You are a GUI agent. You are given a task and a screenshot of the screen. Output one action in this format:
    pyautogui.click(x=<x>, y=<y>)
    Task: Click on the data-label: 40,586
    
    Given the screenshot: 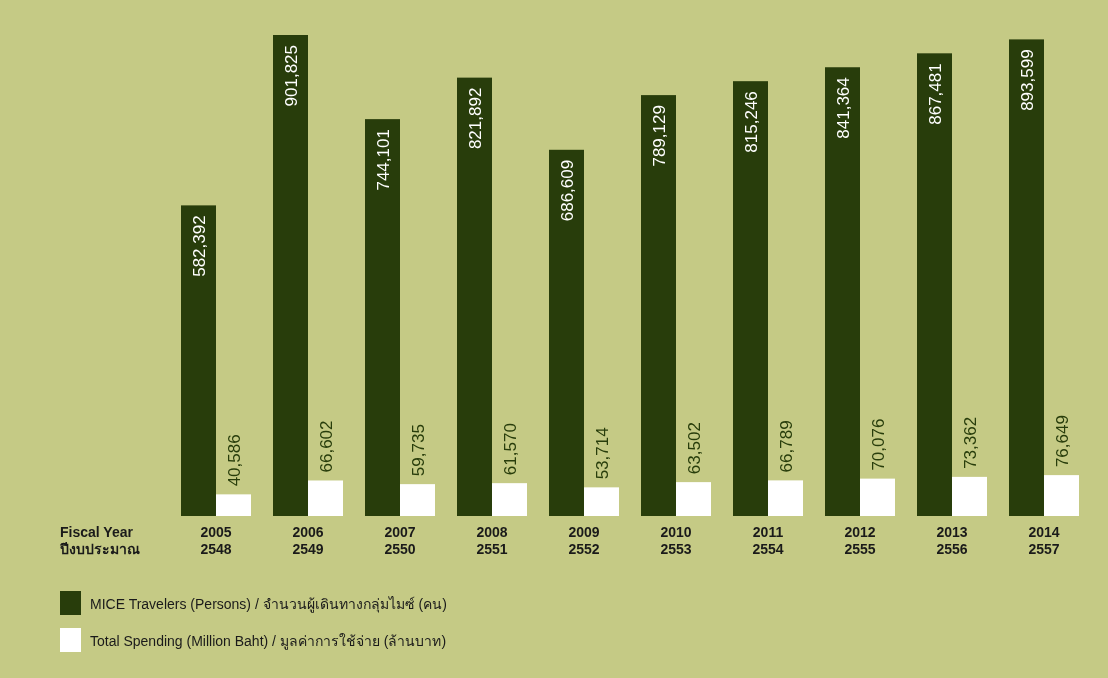 What is the action you would take?
    pyautogui.click(x=234, y=460)
    